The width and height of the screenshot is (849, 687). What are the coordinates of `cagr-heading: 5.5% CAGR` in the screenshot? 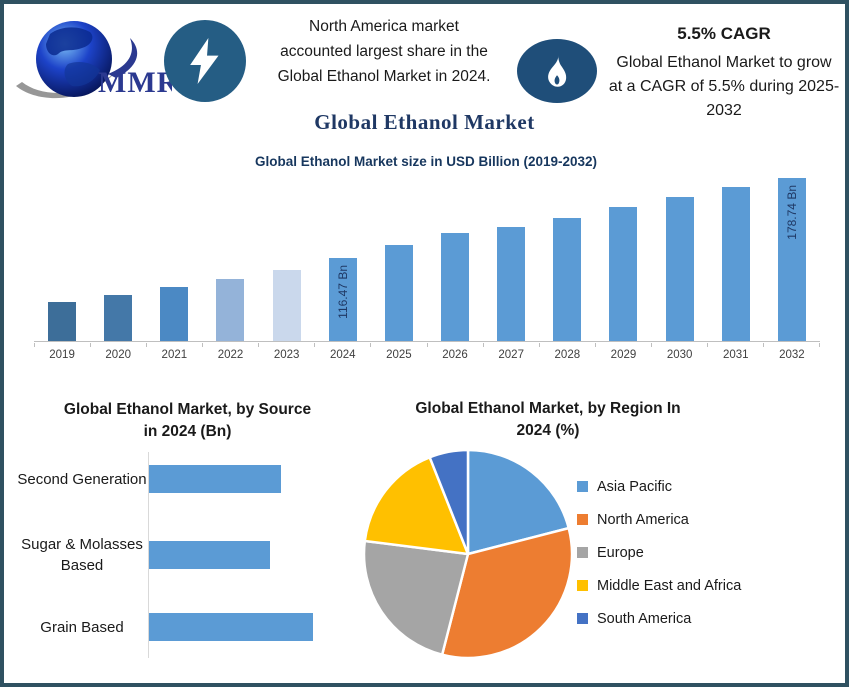 It's located at (724, 33).